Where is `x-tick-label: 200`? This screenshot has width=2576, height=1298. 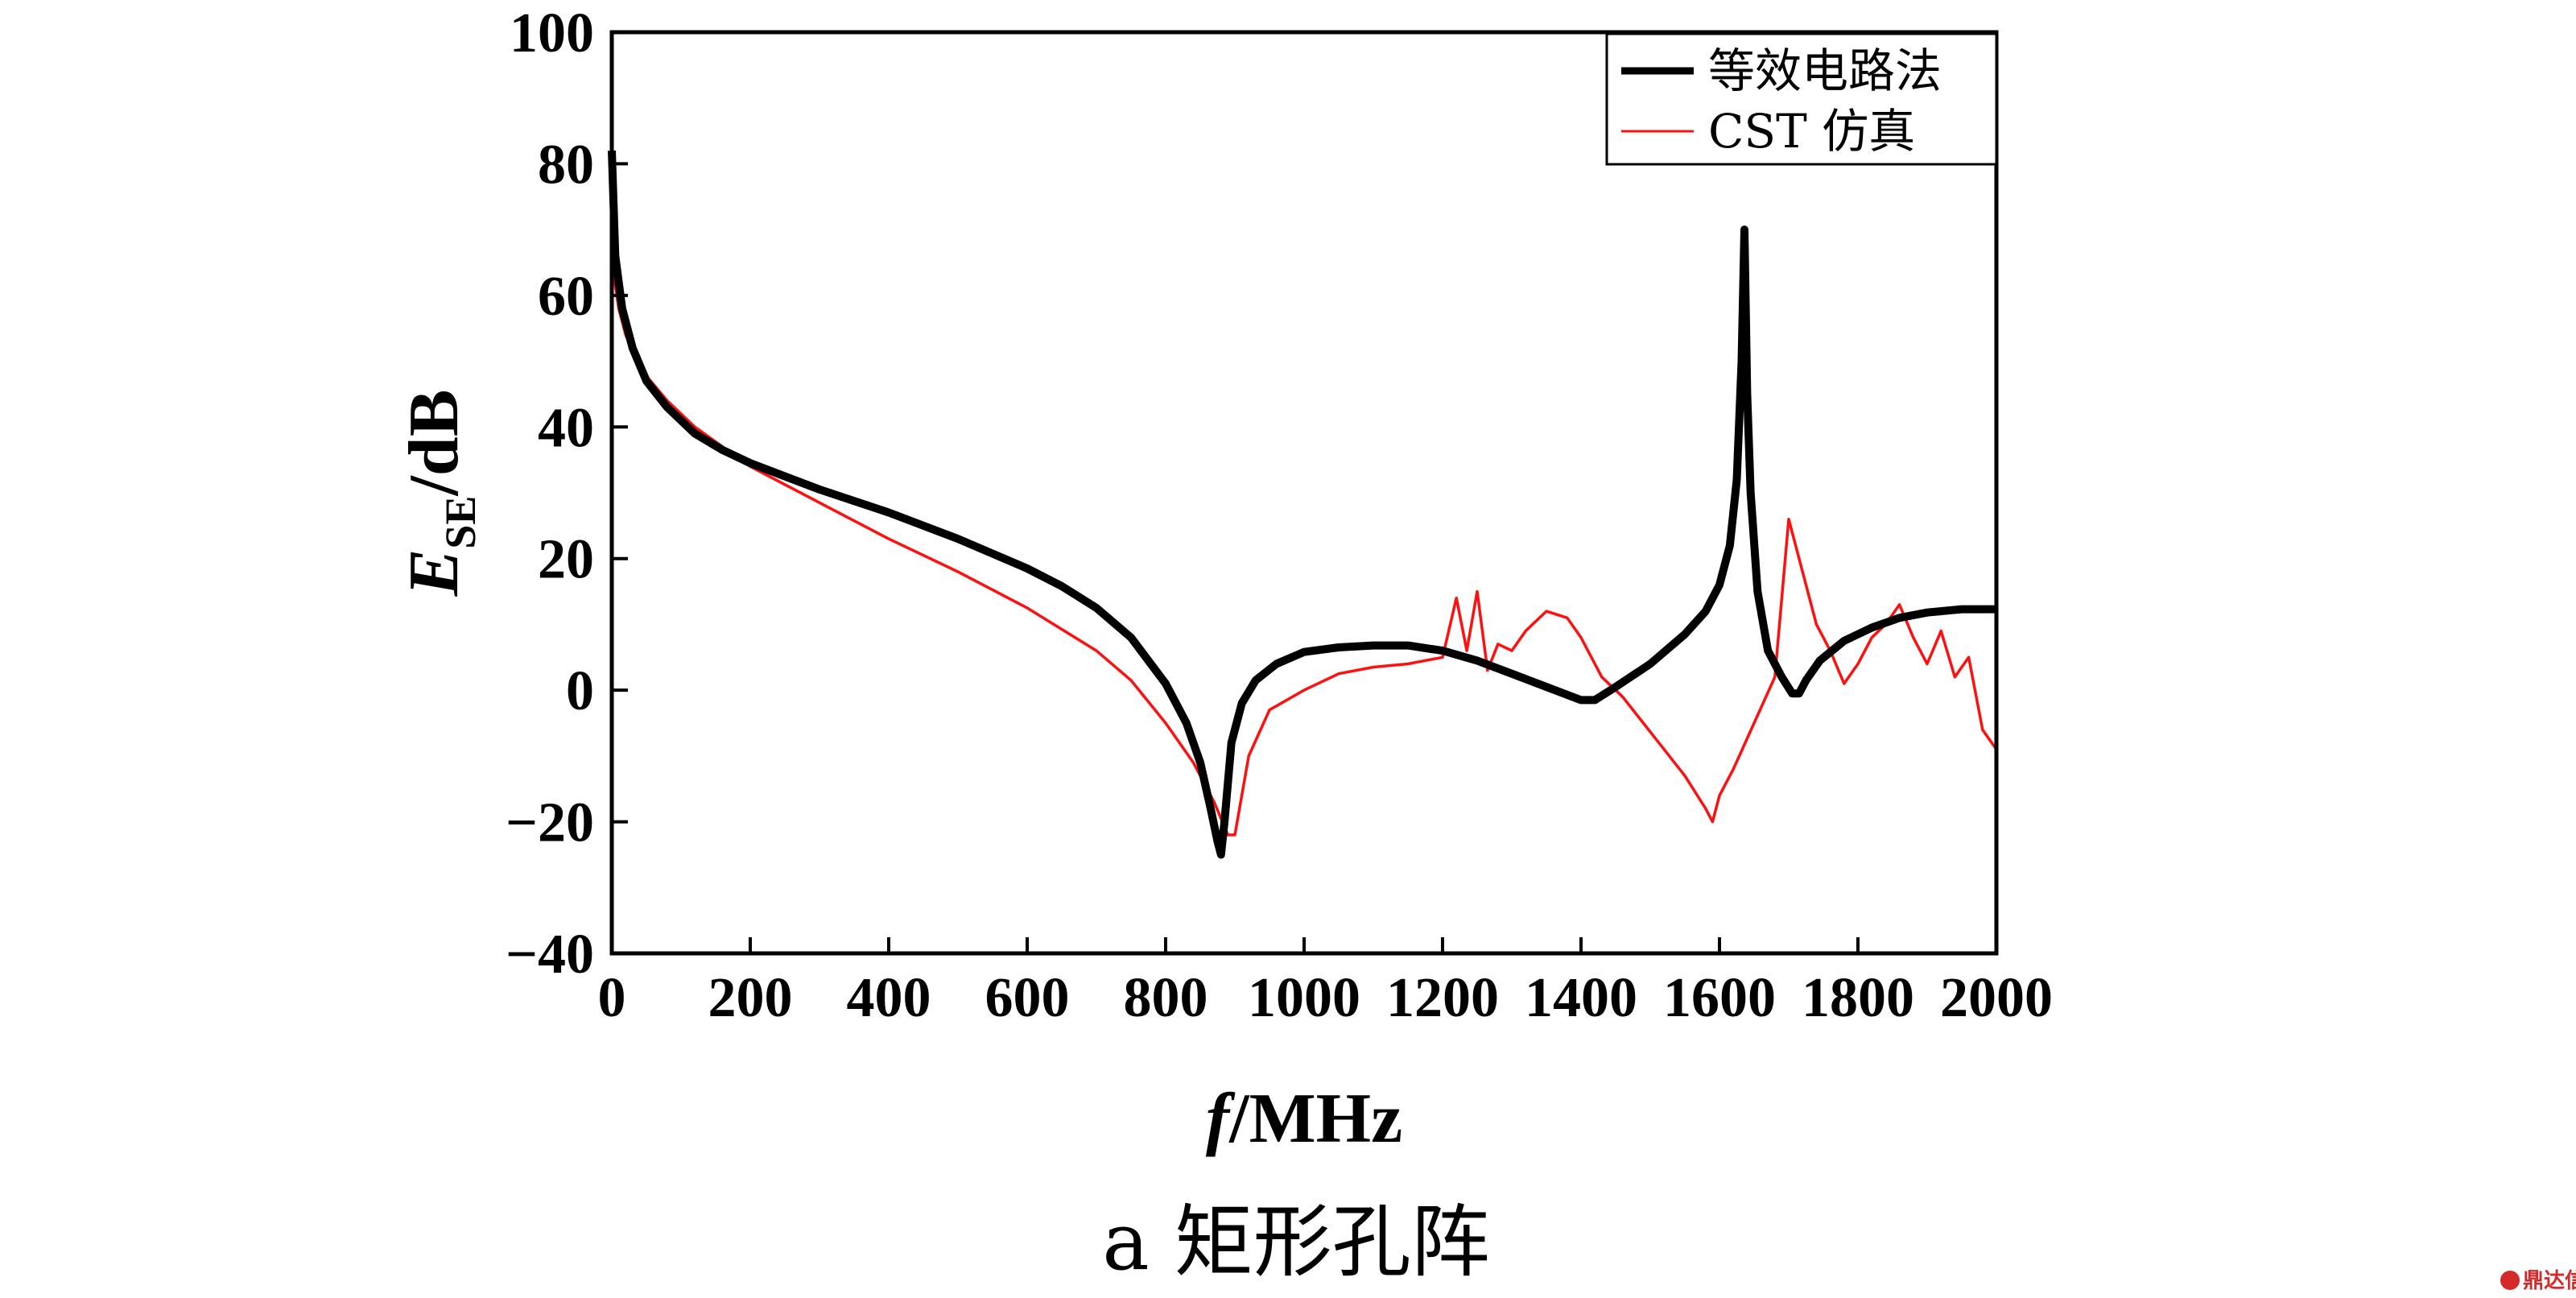
x-tick-label: 200 is located at coordinates (750, 998).